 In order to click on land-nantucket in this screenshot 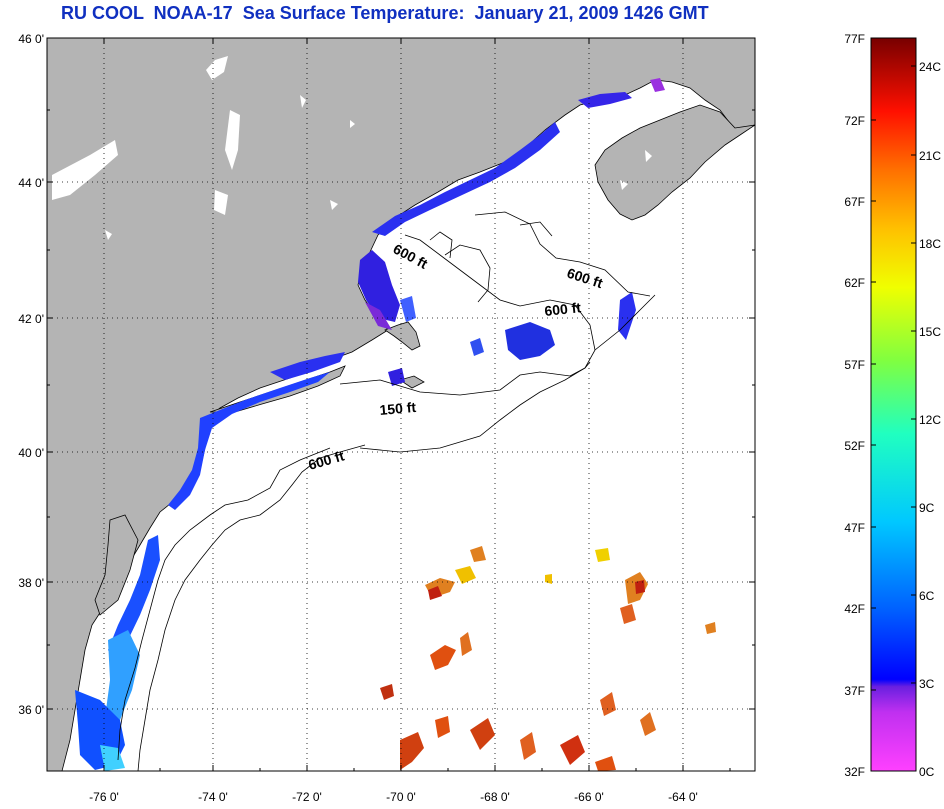, I will do `click(412, 382)`.